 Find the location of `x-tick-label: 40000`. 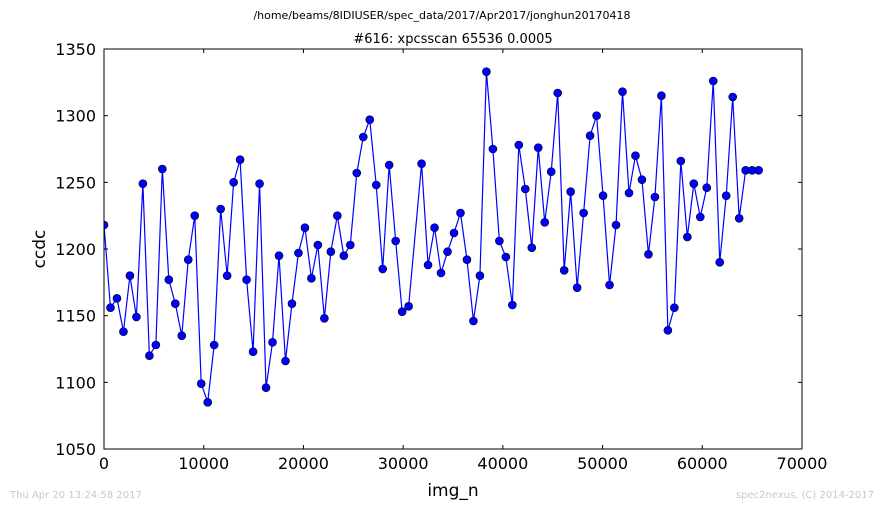

x-tick-label: 40000 is located at coordinates (502, 463).